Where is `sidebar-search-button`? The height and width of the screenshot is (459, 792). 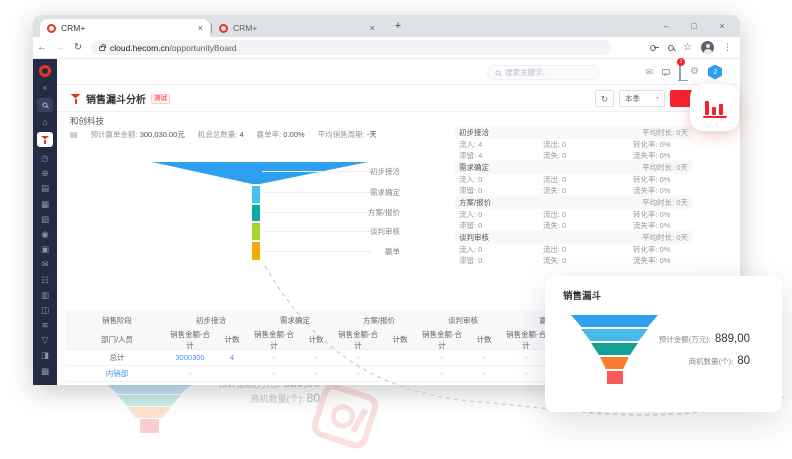 sidebar-search-button is located at coordinates (45, 105).